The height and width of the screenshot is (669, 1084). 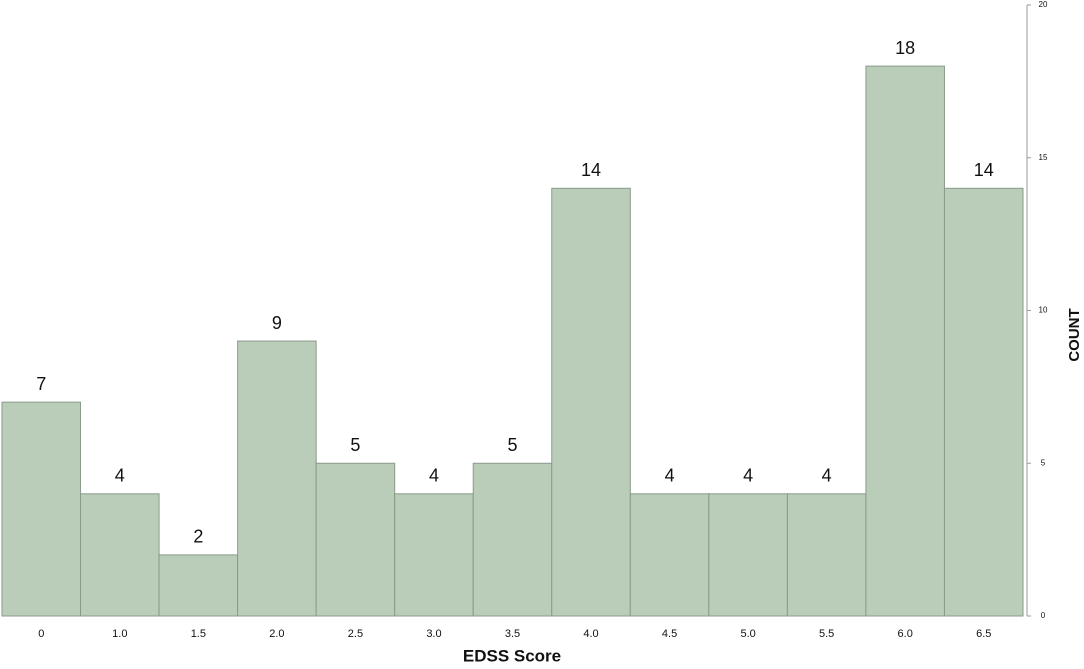 What do you see at coordinates (41, 384) in the screenshot?
I see `data-label: 7` at bounding box center [41, 384].